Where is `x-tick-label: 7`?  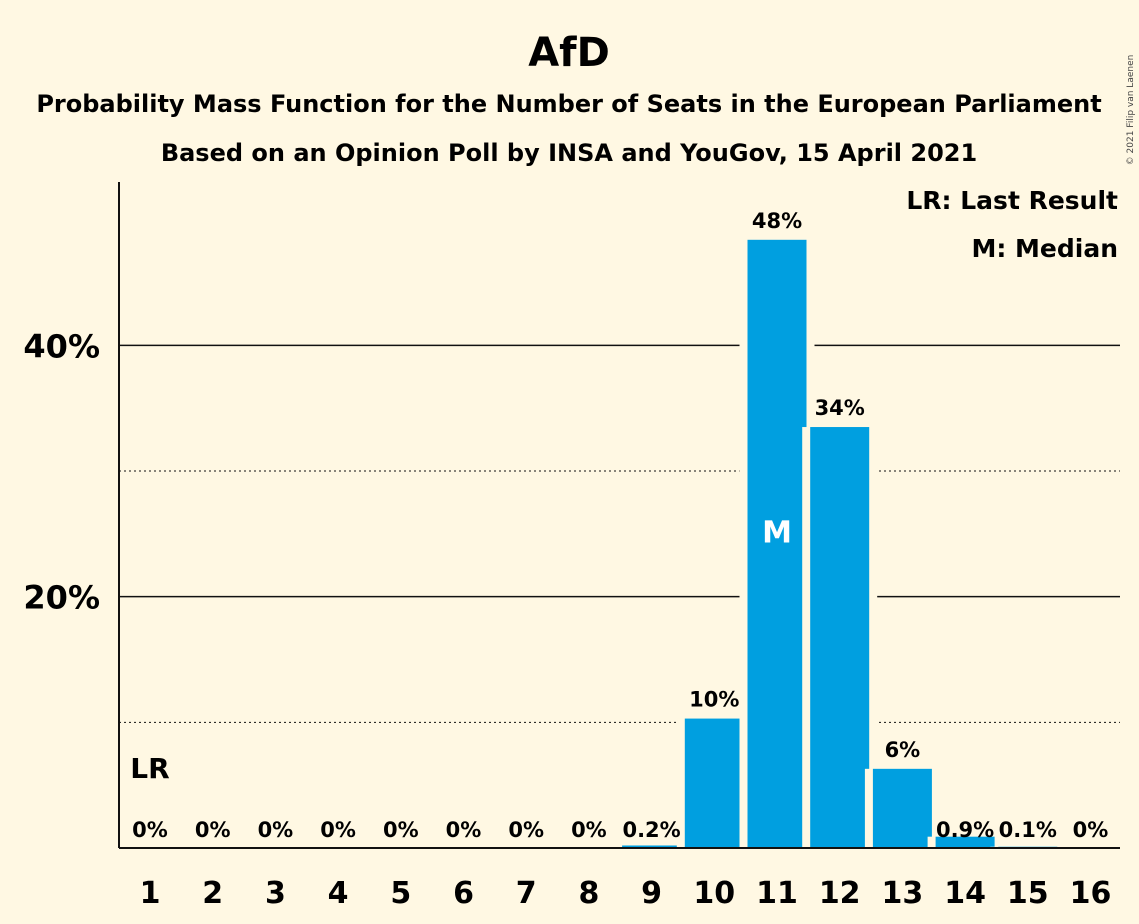
x-tick-label: 7 is located at coordinates (526, 893).